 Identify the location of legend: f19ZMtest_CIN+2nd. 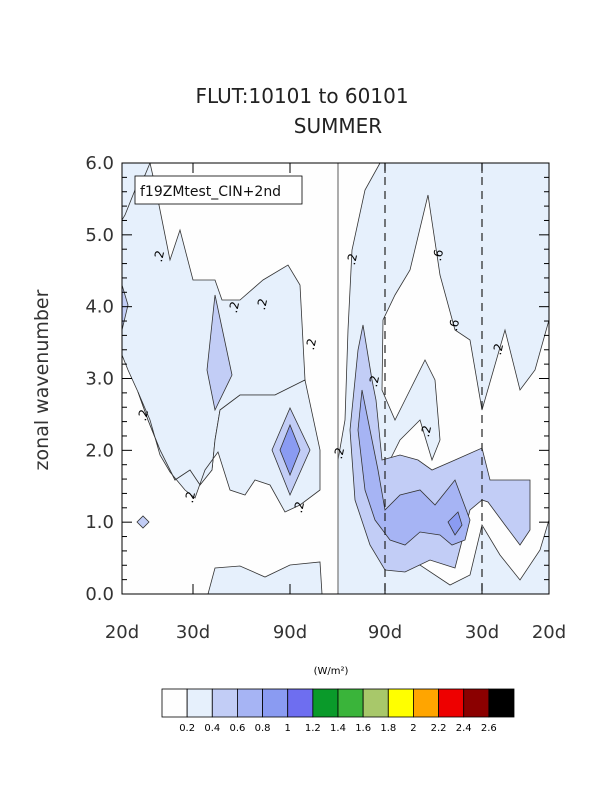
(218, 190).